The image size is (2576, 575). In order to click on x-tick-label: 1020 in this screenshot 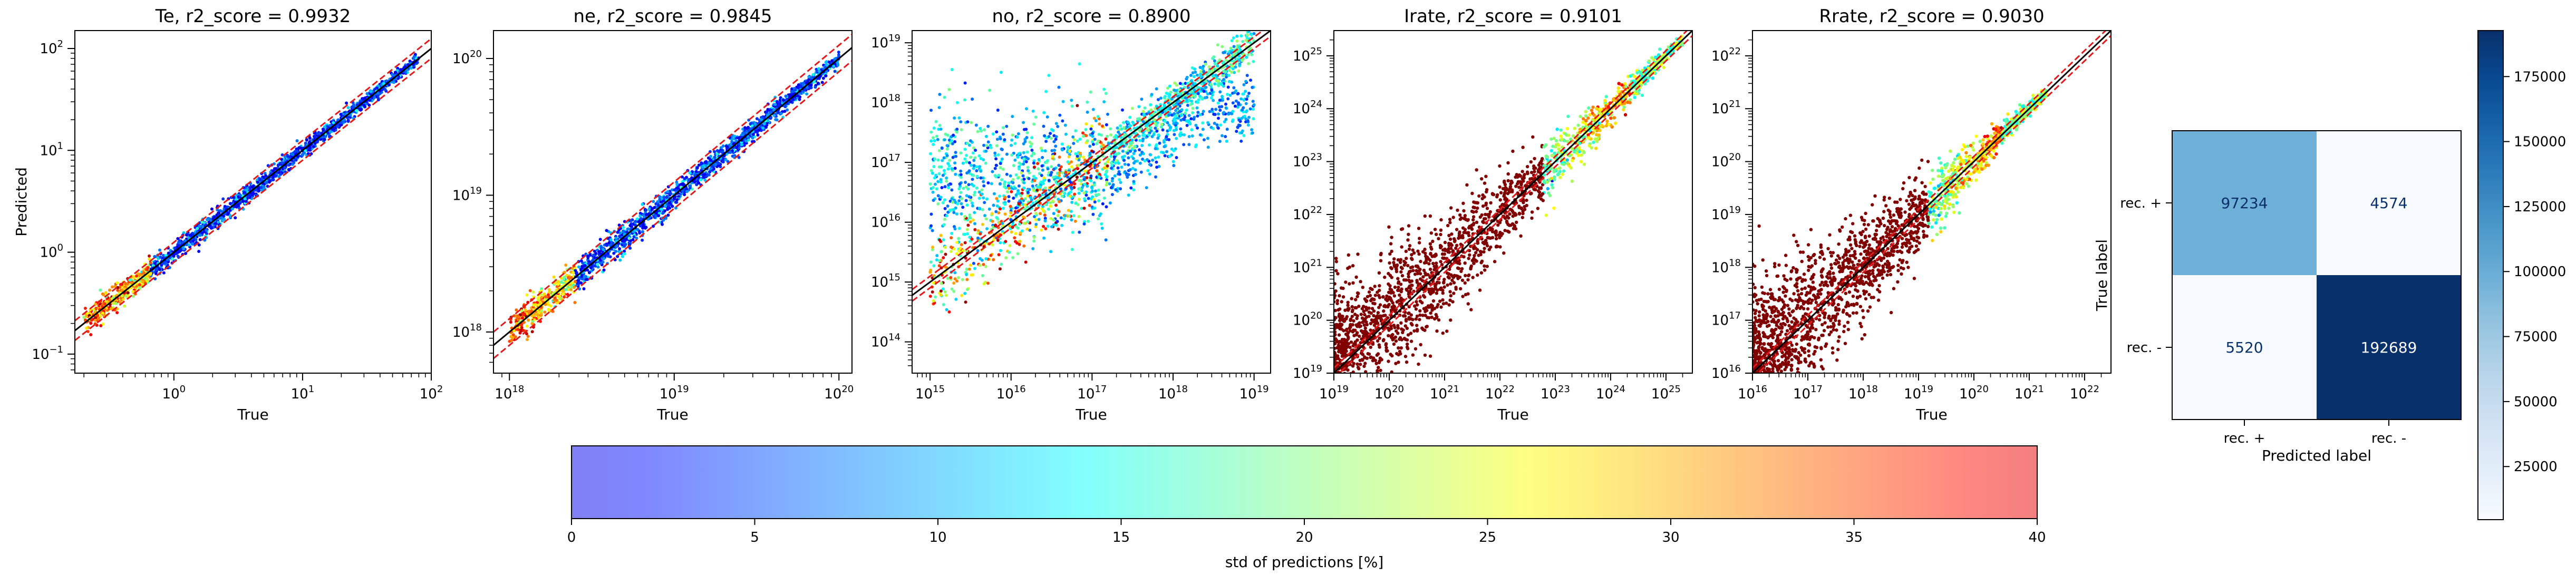, I will do `click(839, 393)`.